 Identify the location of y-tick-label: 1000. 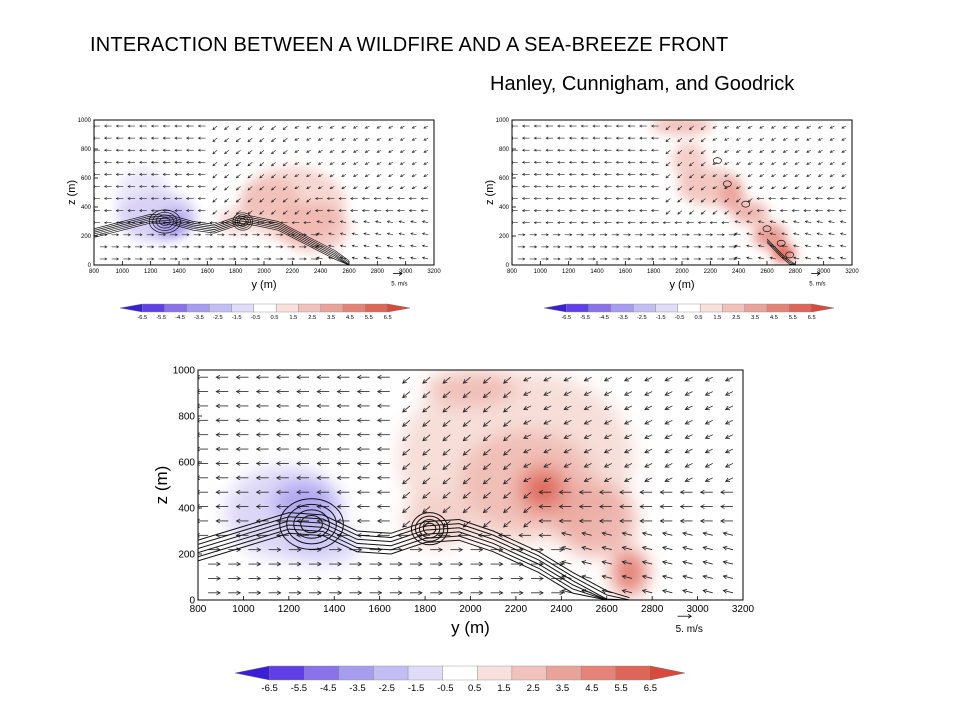
(85, 121).